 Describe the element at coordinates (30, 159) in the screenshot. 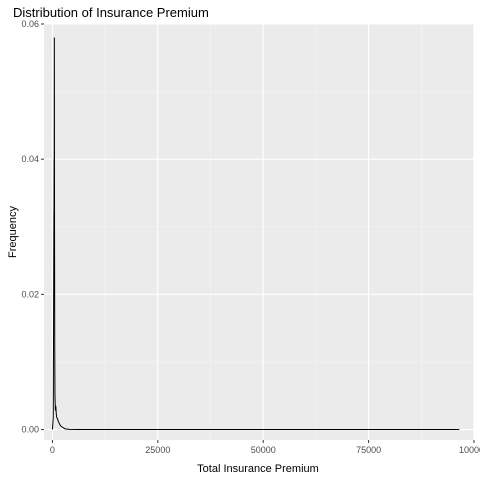

I see `y-tick-label: 0.04` at that location.